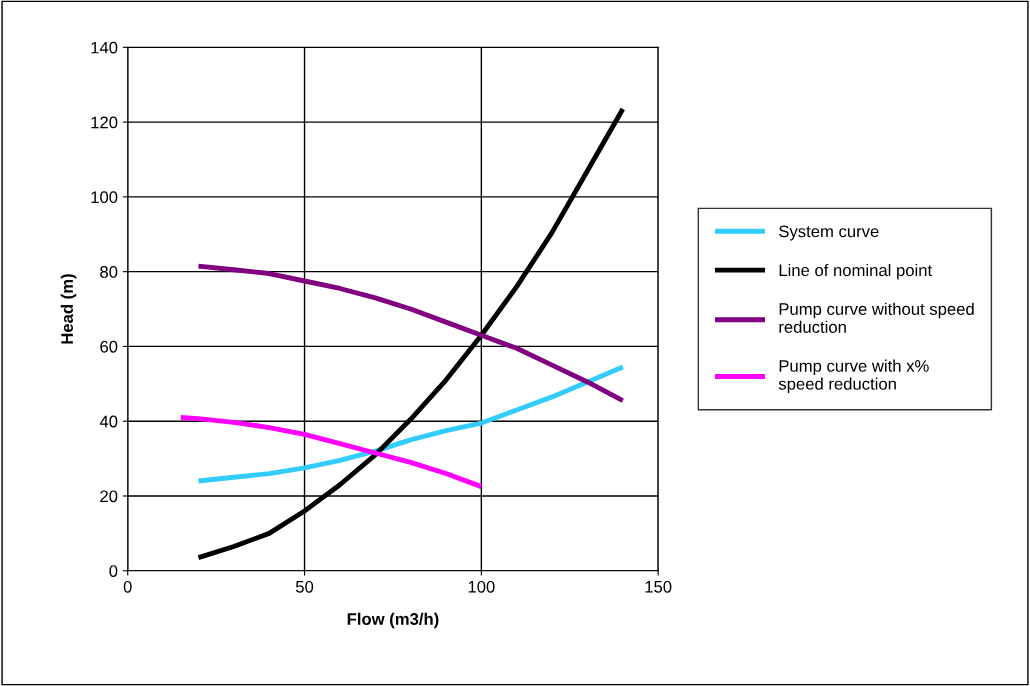  I want to click on y-tick-label: 0, so click(113, 571).